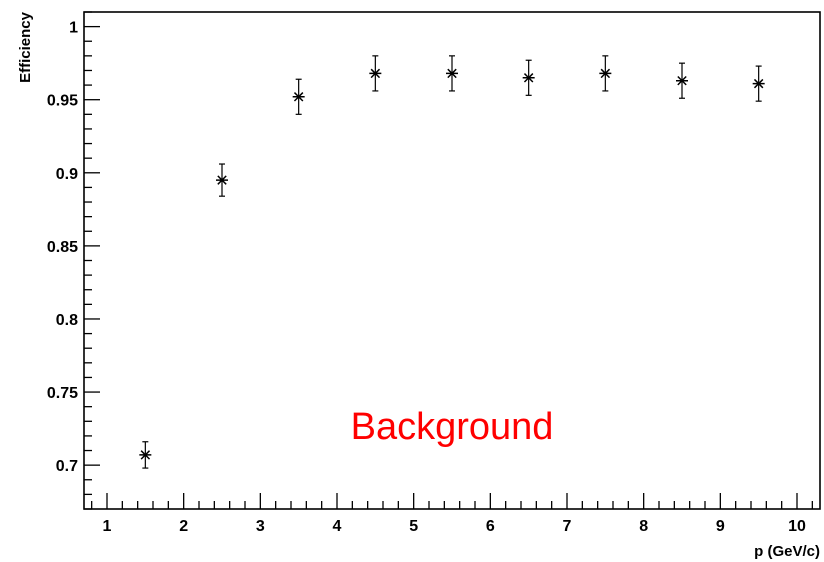  What do you see at coordinates (62, 393) in the screenshot?
I see `y-tick-label: 0.75` at bounding box center [62, 393].